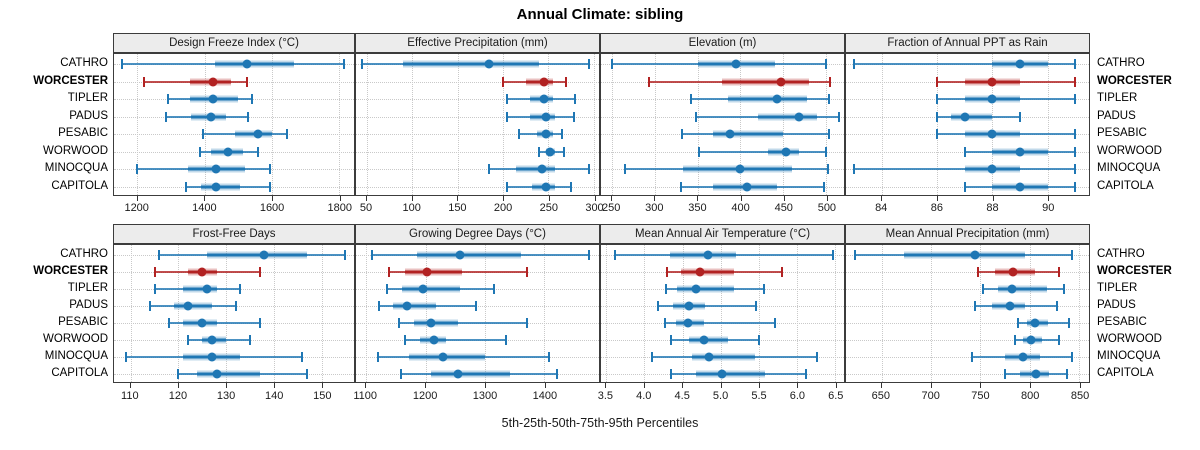  What do you see at coordinates (967, 234) in the screenshot?
I see `panel-header: Mean Annual Precipitation (mm)` at bounding box center [967, 234].